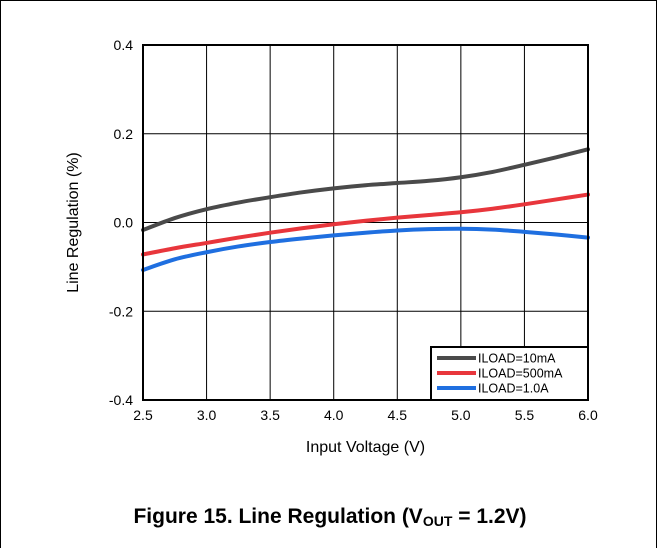 The height and width of the screenshot is (551, 660). I want to click on y-tick-labels: -0.4 -0.2 0.0 0.2 0.4, so click(121, 222).